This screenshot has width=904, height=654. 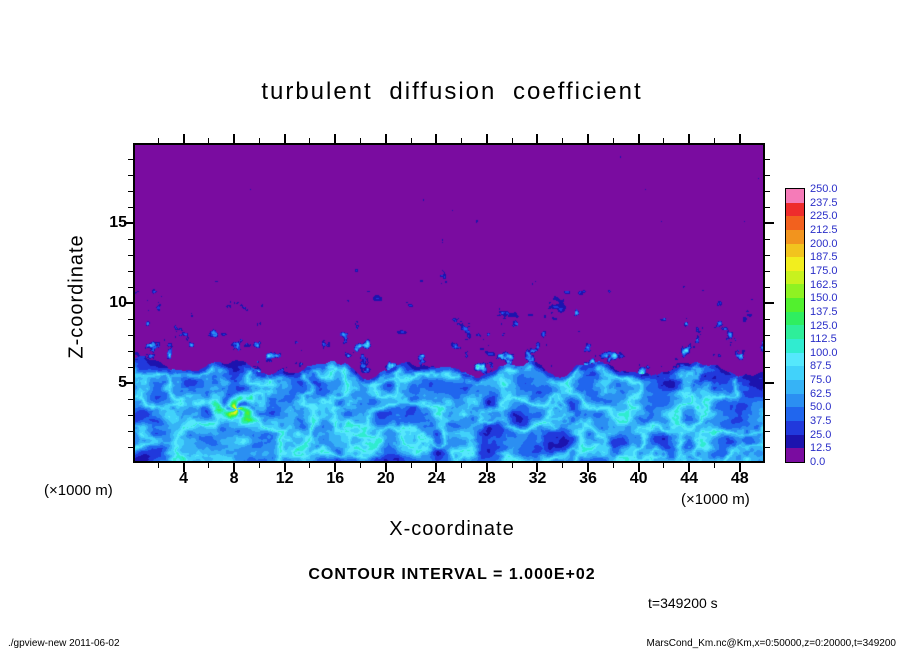 I want to click on footer-command: ./gpview-new 2011-06-02, so click(x=64, y=643).